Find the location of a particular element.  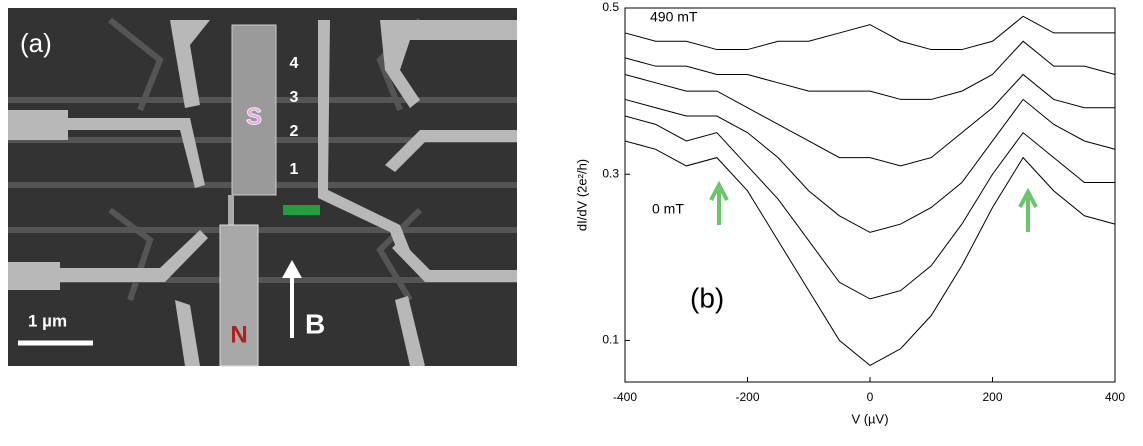

contact-labels: 1 2 3 4 is located at coordinates (294, 116).